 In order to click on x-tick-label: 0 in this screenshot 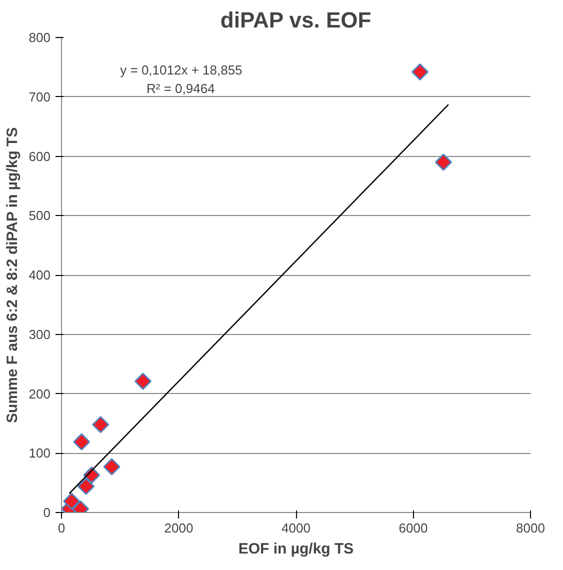, I will do `click(62, 528)`.